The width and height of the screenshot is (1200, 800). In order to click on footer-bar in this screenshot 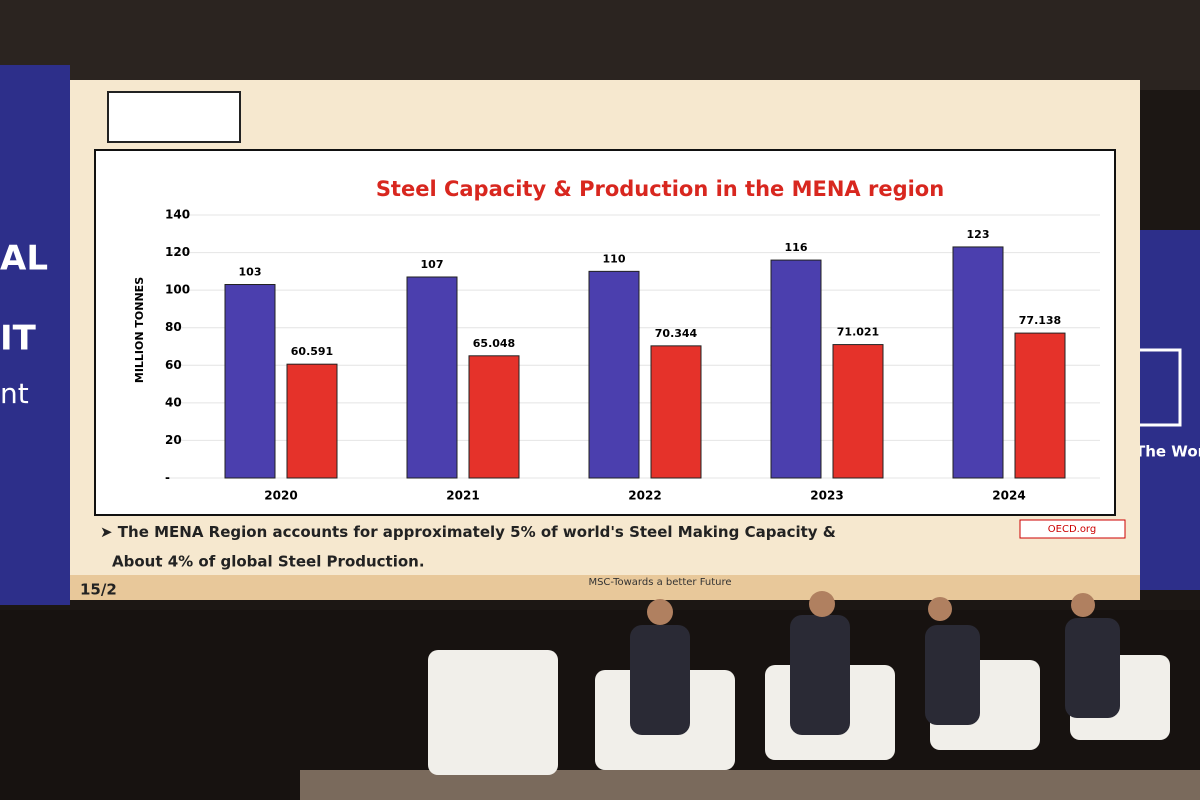, I will do `click(605, 587)`.